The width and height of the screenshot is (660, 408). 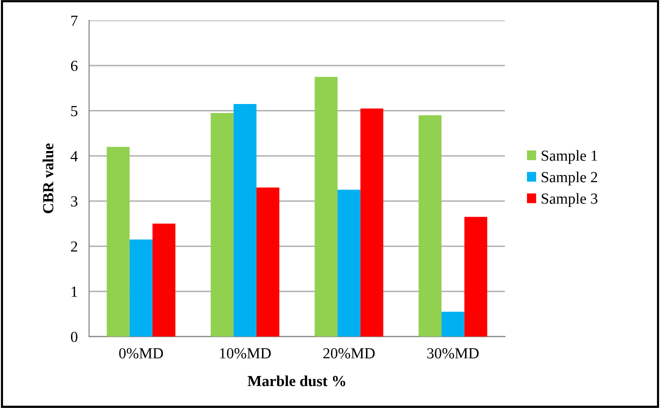 I want to click on x-tick-label: 0%MD, so click(x=141, y=353).